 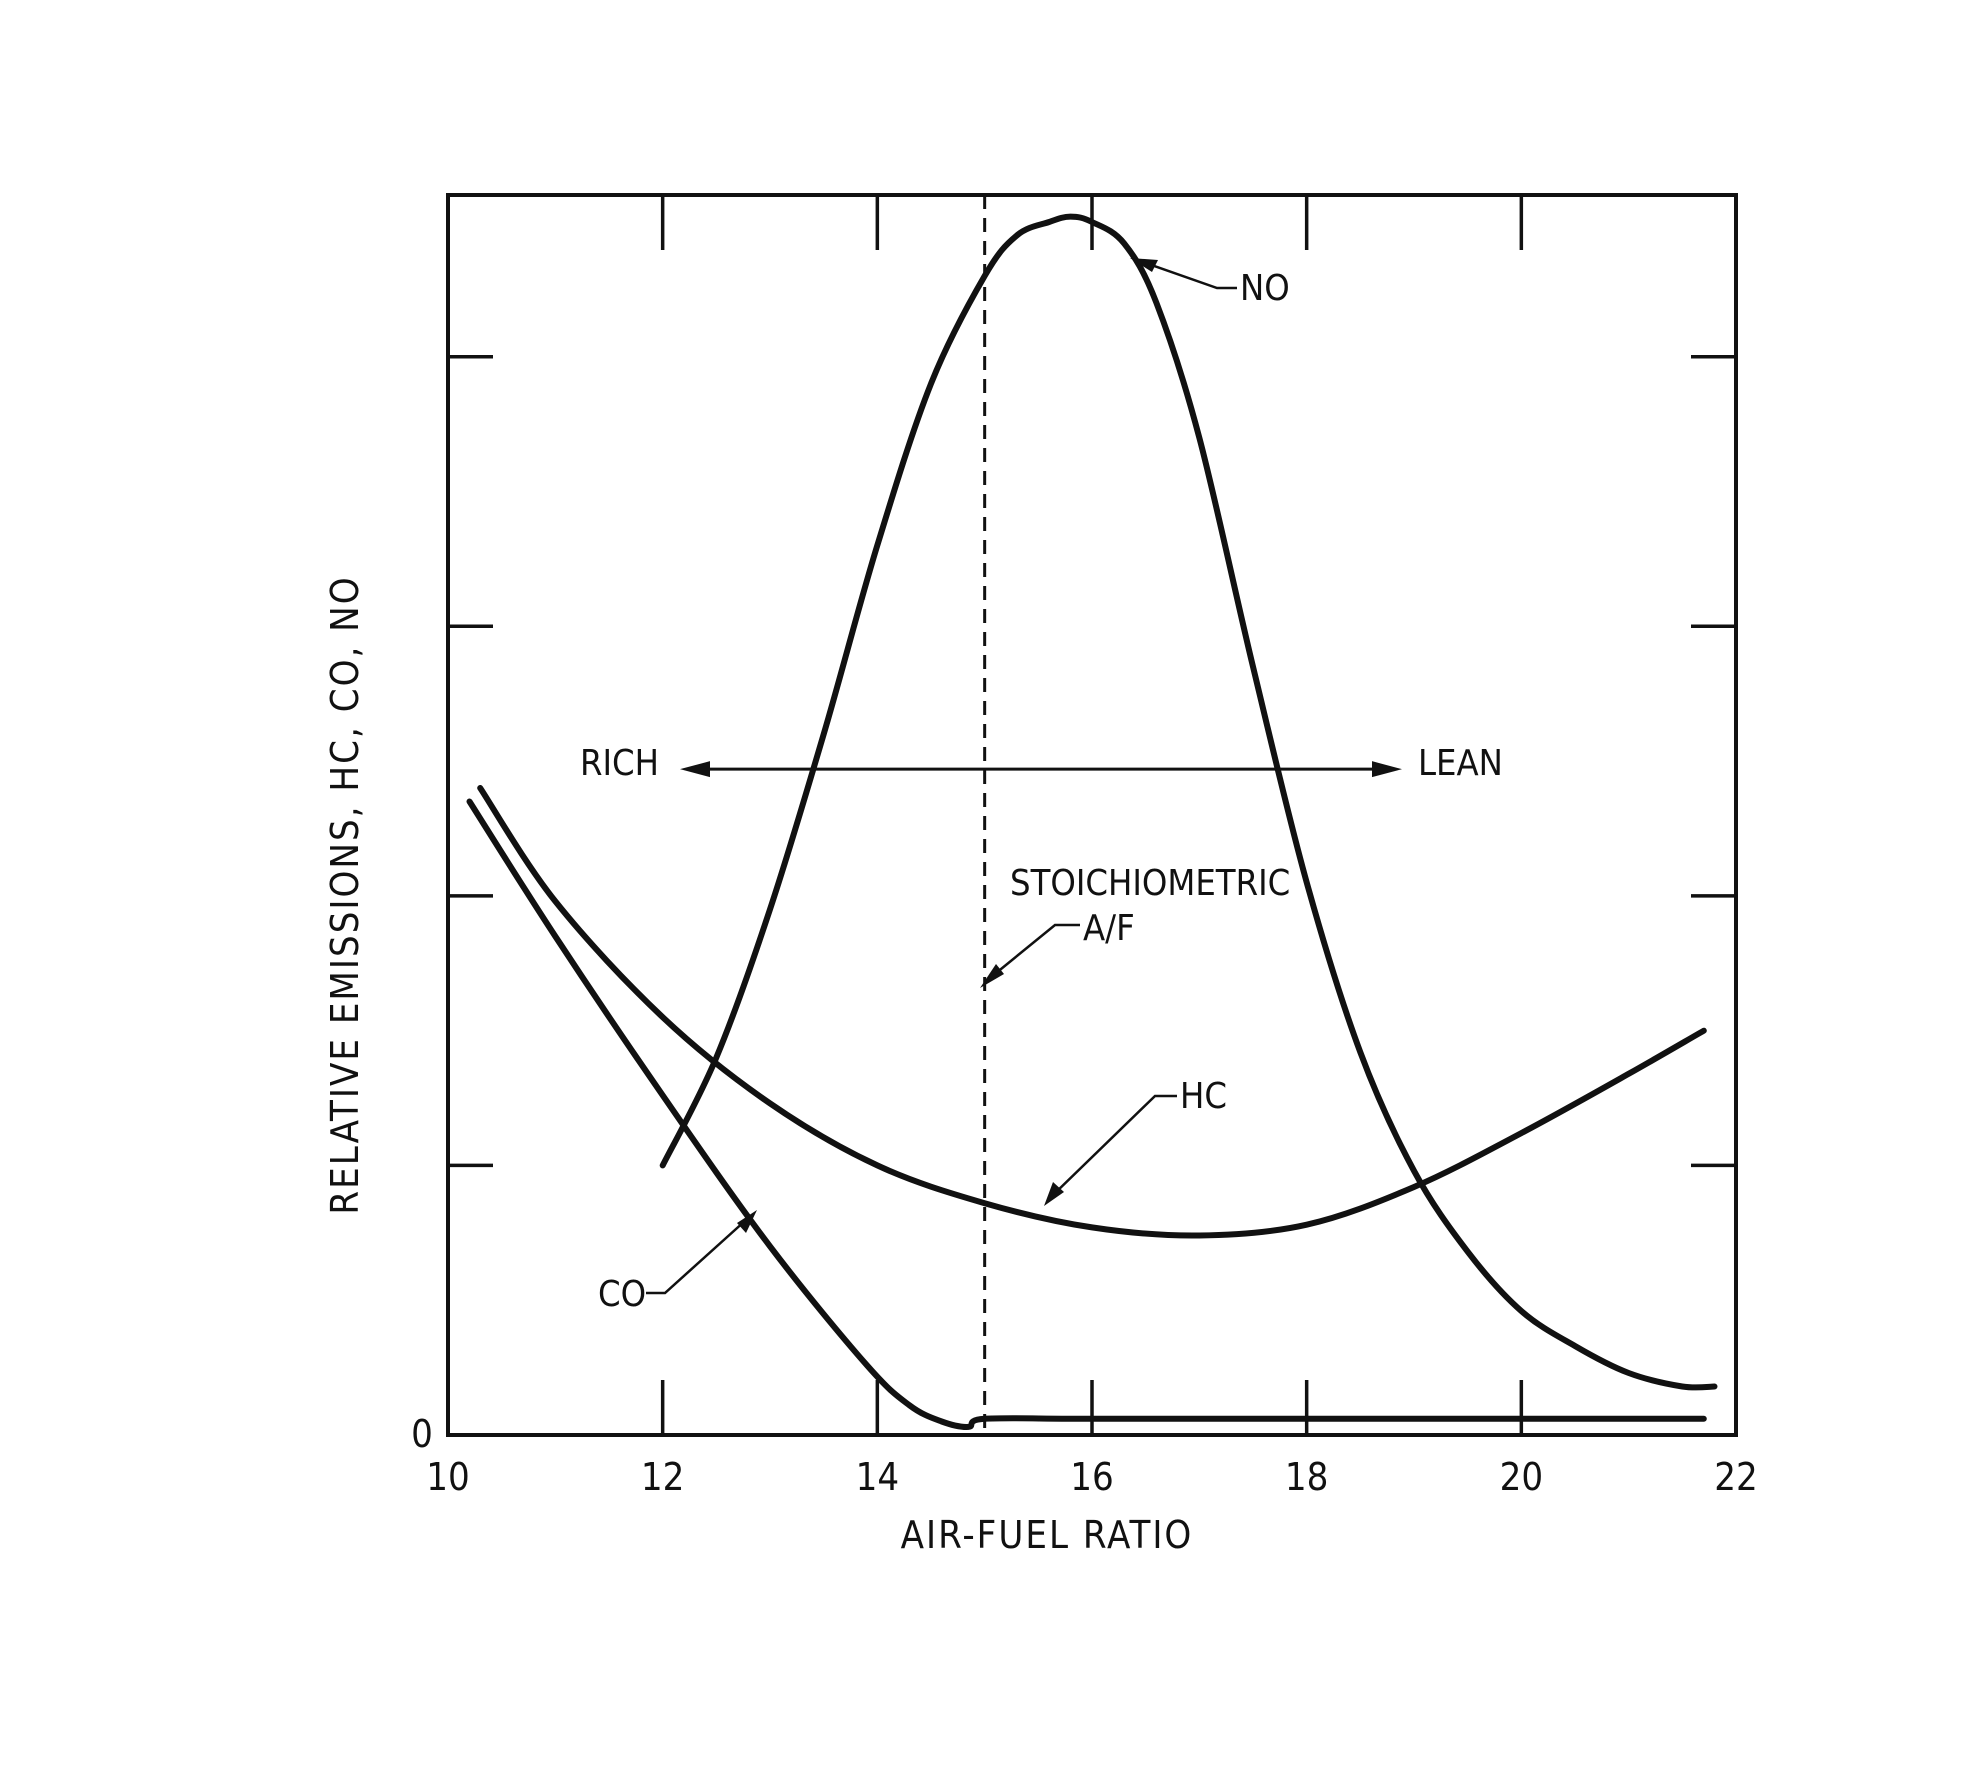 I want to click on hc-leader-arrowhead, so click(x=1054, y=1194).